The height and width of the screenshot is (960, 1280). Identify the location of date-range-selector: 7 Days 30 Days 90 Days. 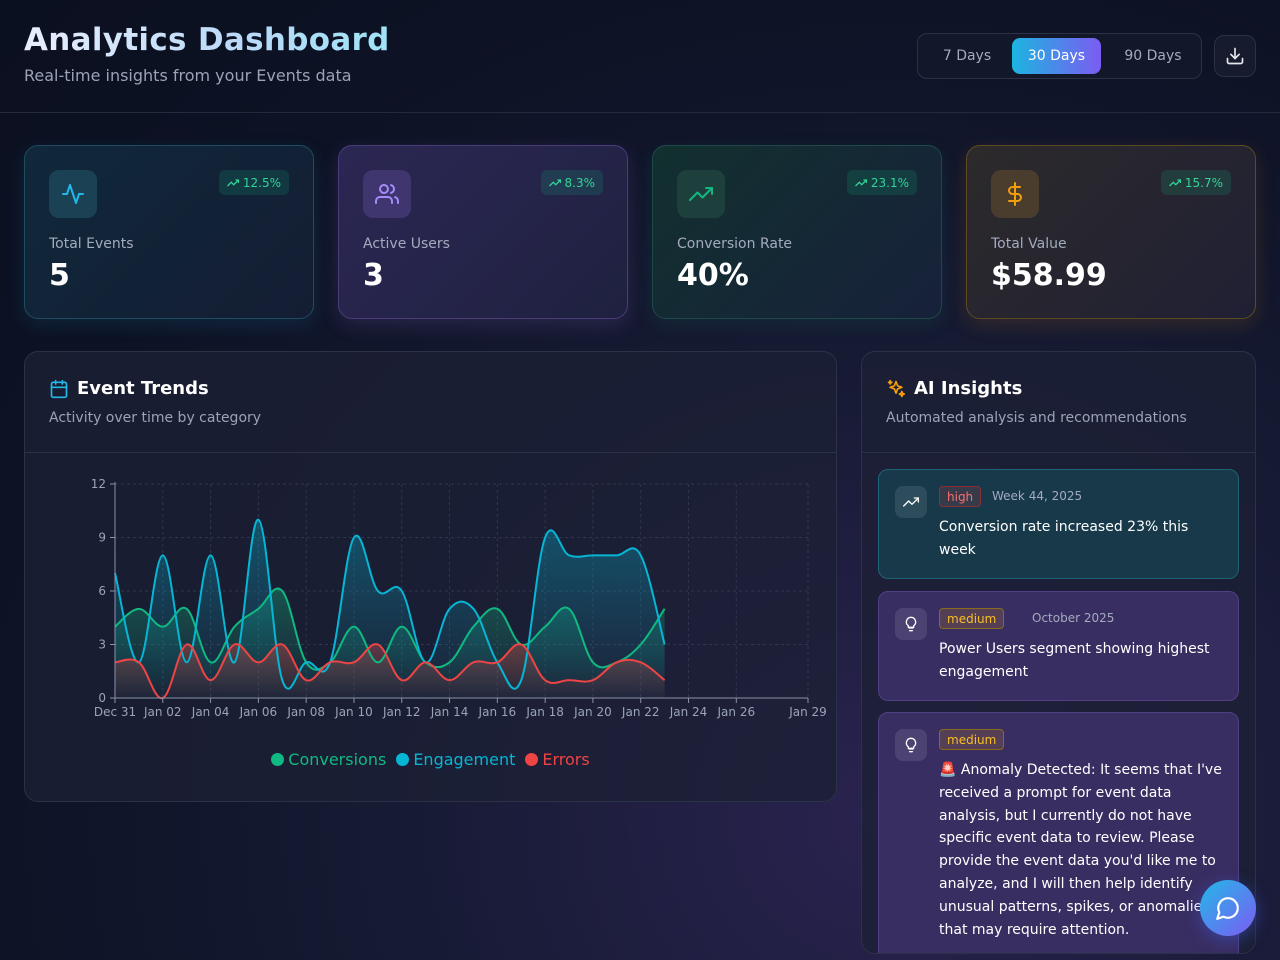
(1059, 56).